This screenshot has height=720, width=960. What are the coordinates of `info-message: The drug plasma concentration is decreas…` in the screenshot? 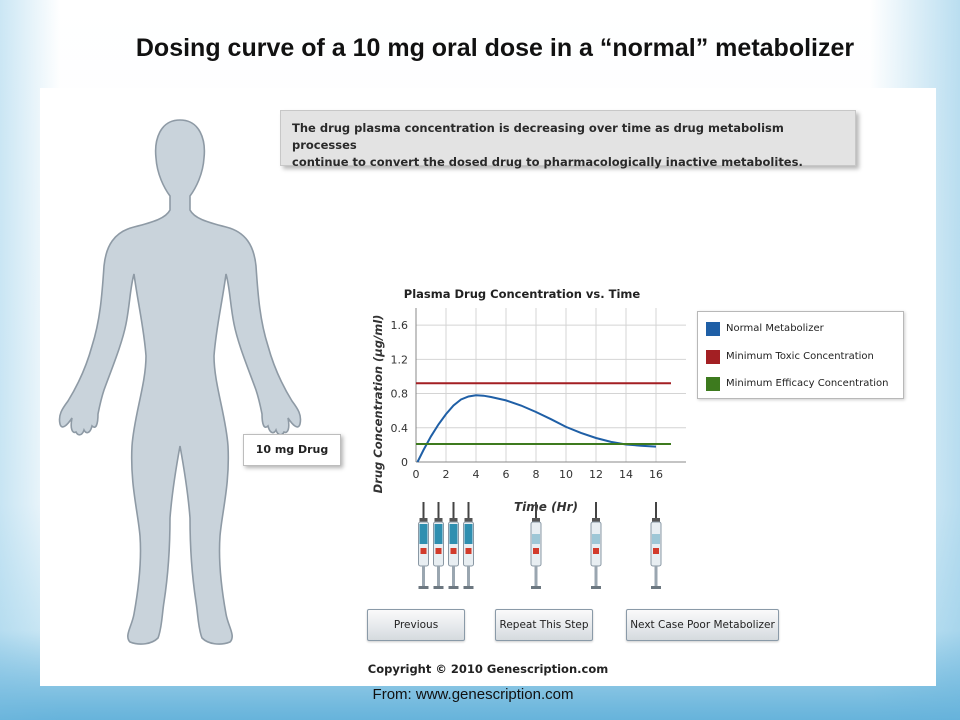 It's located at (568, 139).